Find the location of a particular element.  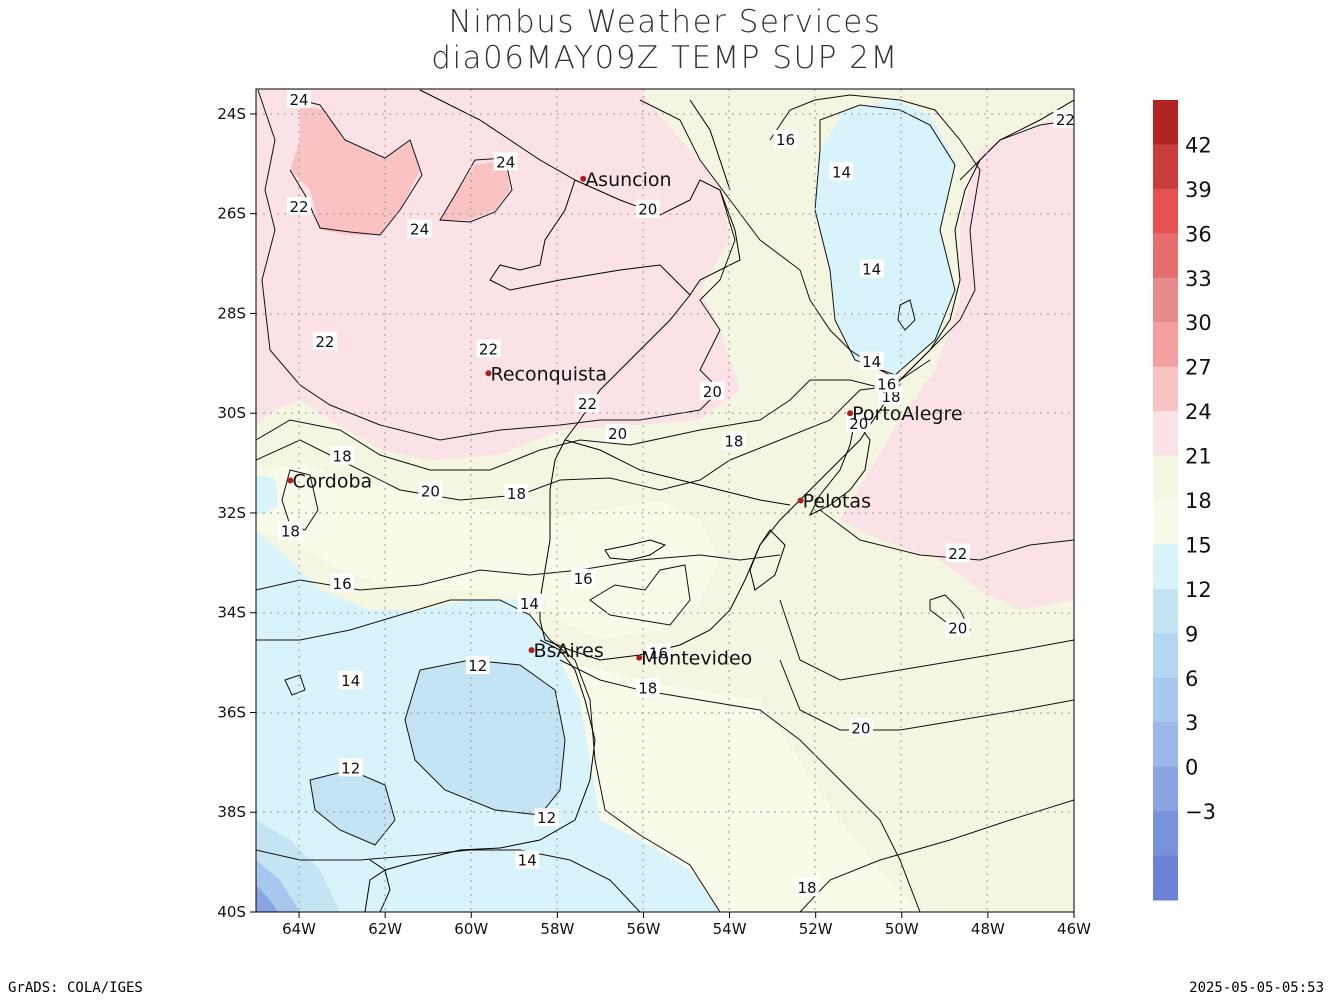

lat-tick-label: 24S is located at coordinates (231, 114).